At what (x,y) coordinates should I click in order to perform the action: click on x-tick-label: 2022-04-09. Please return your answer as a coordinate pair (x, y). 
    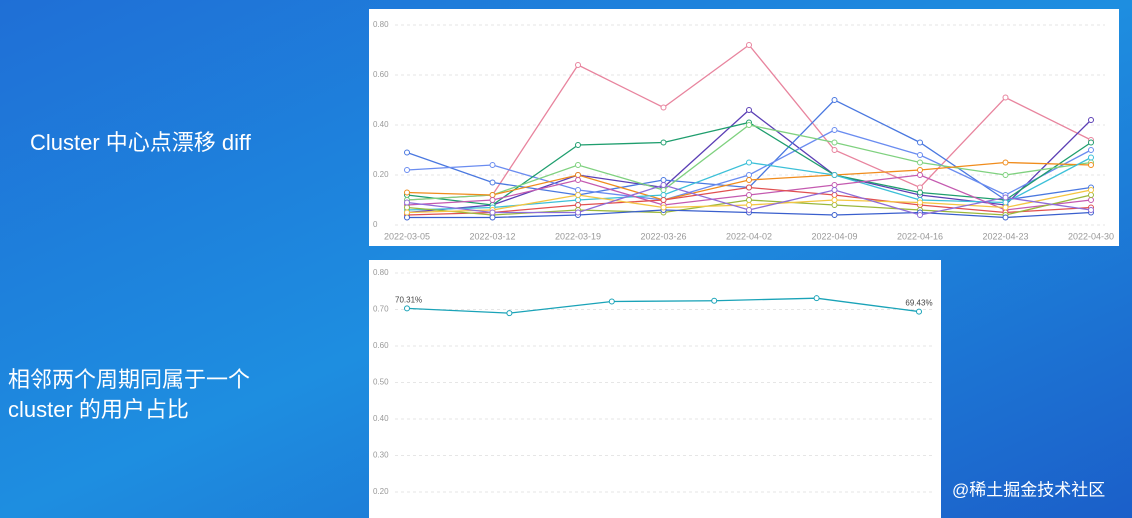
    Looking at the image, I should click on (834, 236).